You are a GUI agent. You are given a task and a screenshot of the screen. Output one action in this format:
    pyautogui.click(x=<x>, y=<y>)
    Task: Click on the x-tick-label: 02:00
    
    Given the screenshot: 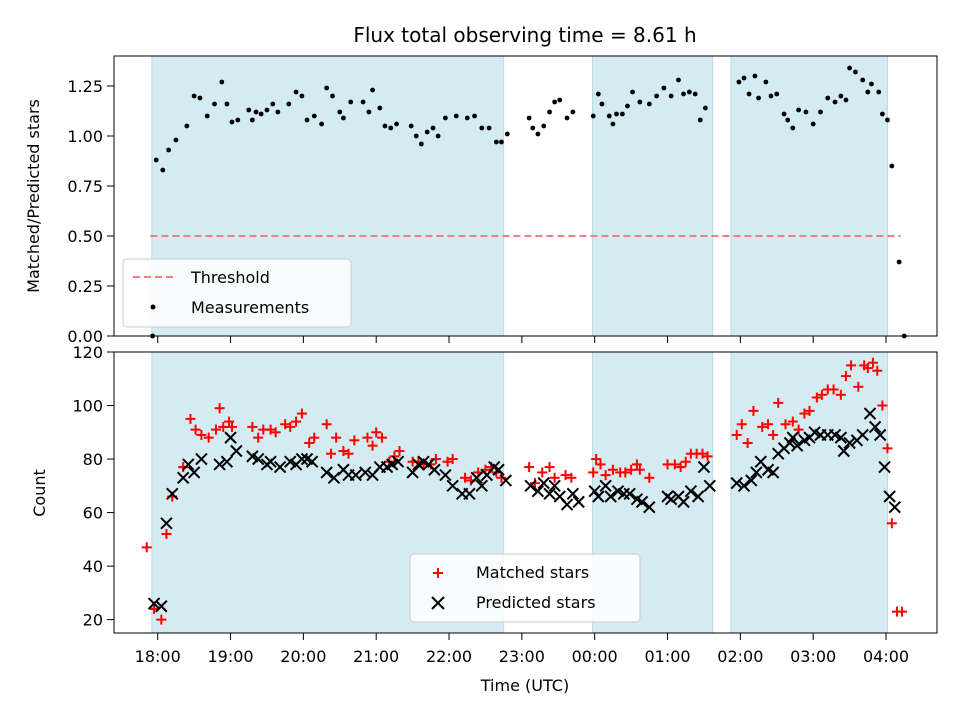 What is the action you would take?
    pyautogui.click(x=740, y=656)
    